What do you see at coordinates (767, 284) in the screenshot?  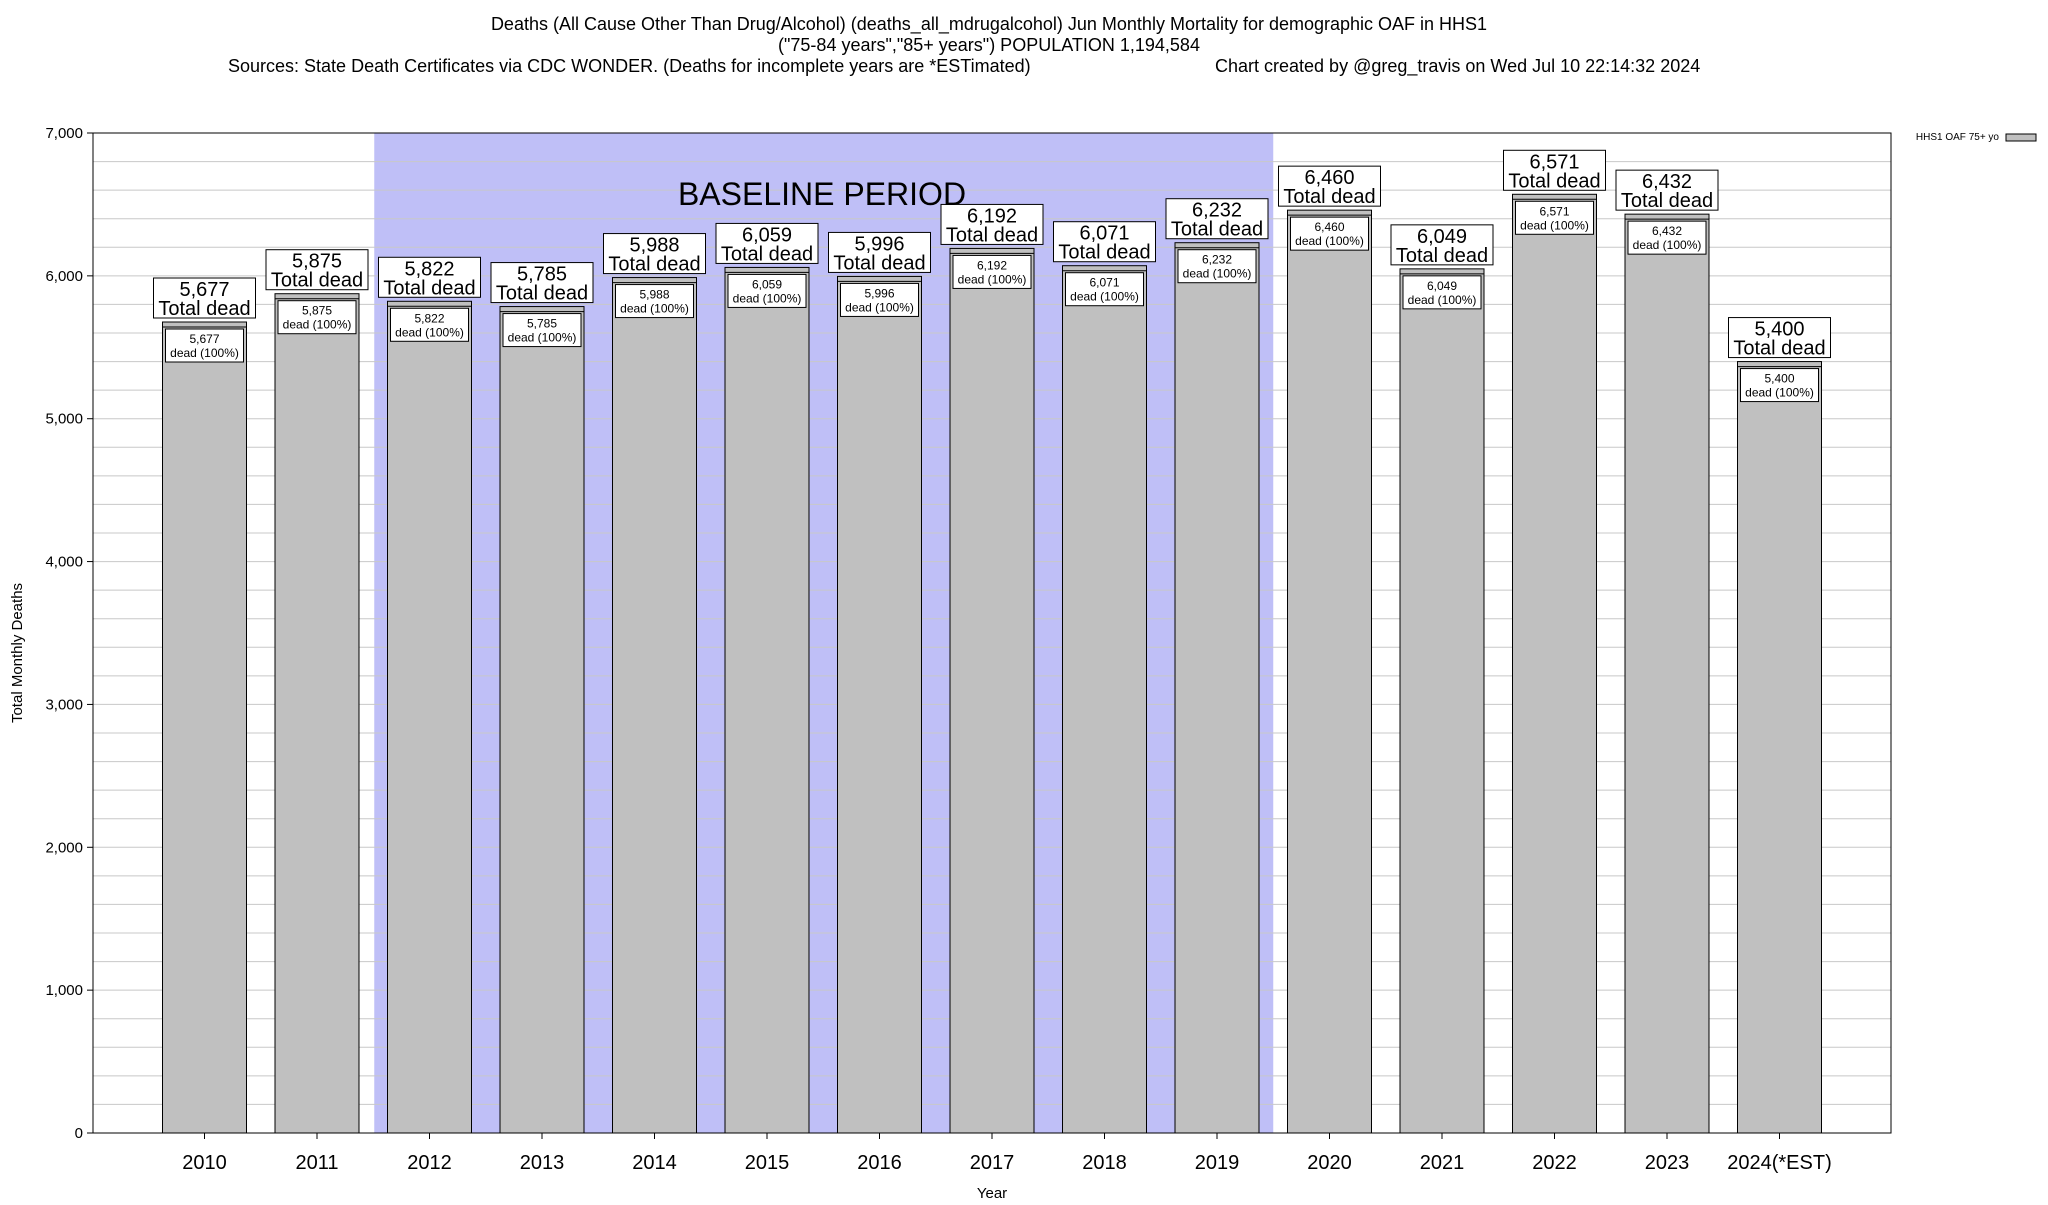 I see `inner-value-label: 6,059` at bounding box center [767, 284].